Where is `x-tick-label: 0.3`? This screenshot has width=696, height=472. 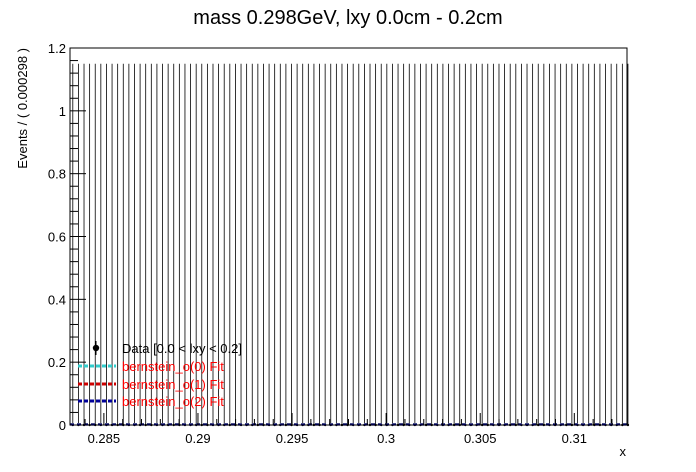
x-tick-label: 0.3 is located at coordinates (386, 438).